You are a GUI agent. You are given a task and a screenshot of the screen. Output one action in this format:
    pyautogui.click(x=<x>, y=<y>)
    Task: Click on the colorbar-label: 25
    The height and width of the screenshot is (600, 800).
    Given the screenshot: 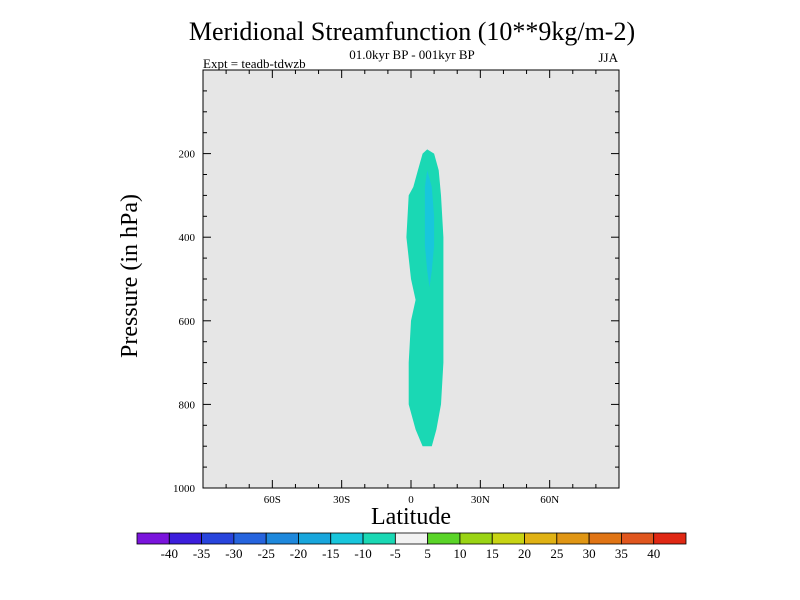 What is the action you would take?
    pyautogui.click(x=556, y=553)
    